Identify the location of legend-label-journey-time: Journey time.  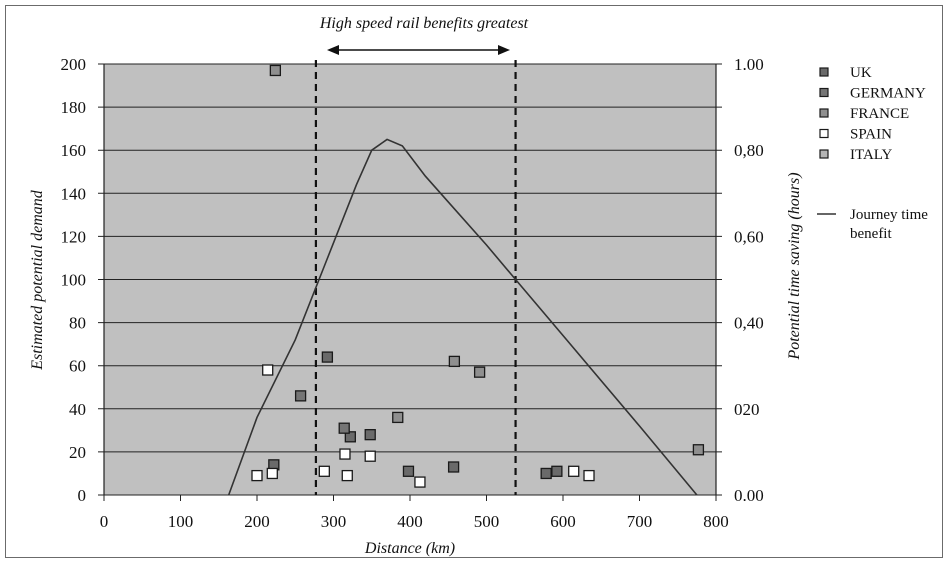
(889, 215).